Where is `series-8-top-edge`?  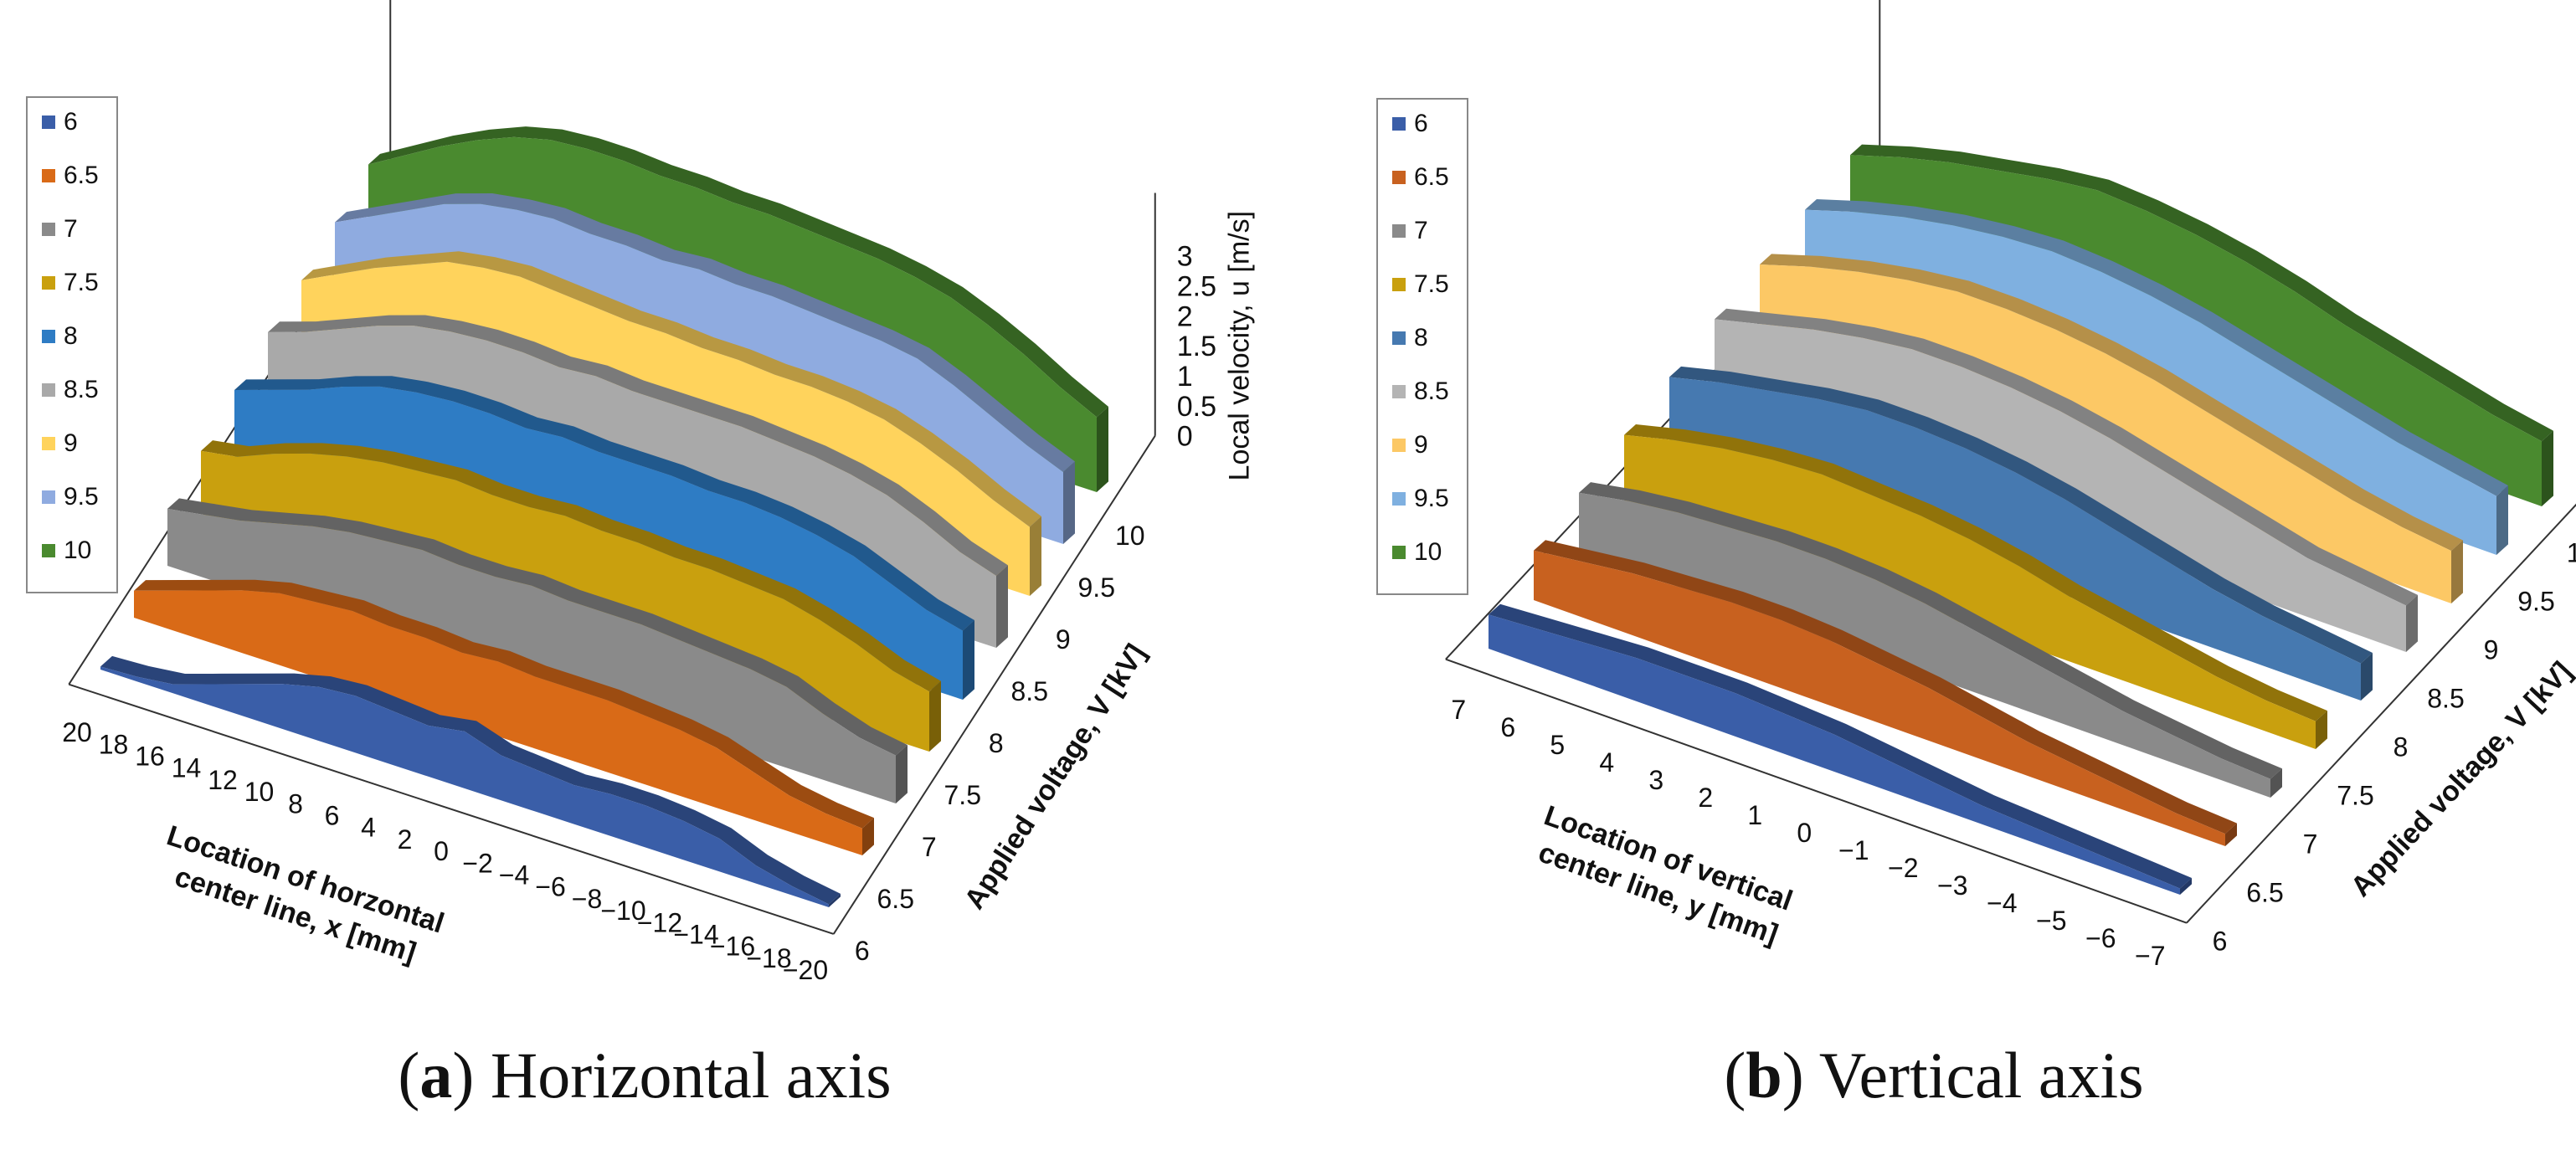
series-8-top-edge is located at coordinates (2021, 515).